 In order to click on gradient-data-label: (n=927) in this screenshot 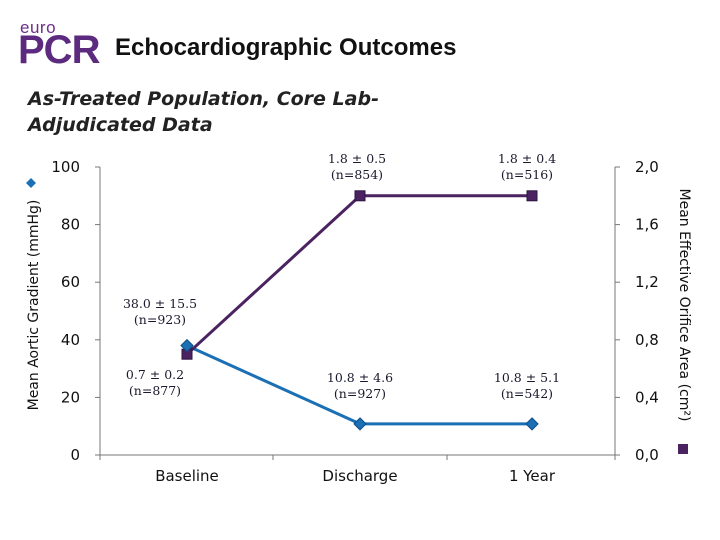, I will do `click(360, 393)`.